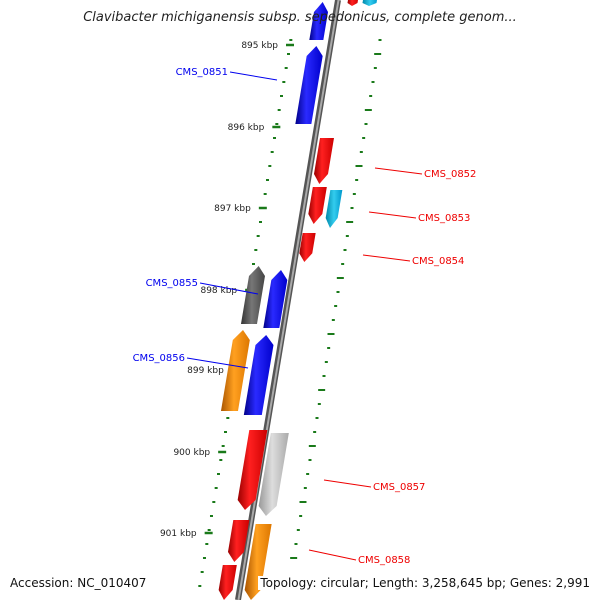 This screenshot has width=600, height=604. What do you see at coordinates (384, 560) in the screenshot?
I see `gene-label: CMS_0858` at bounding box center [384, 560].